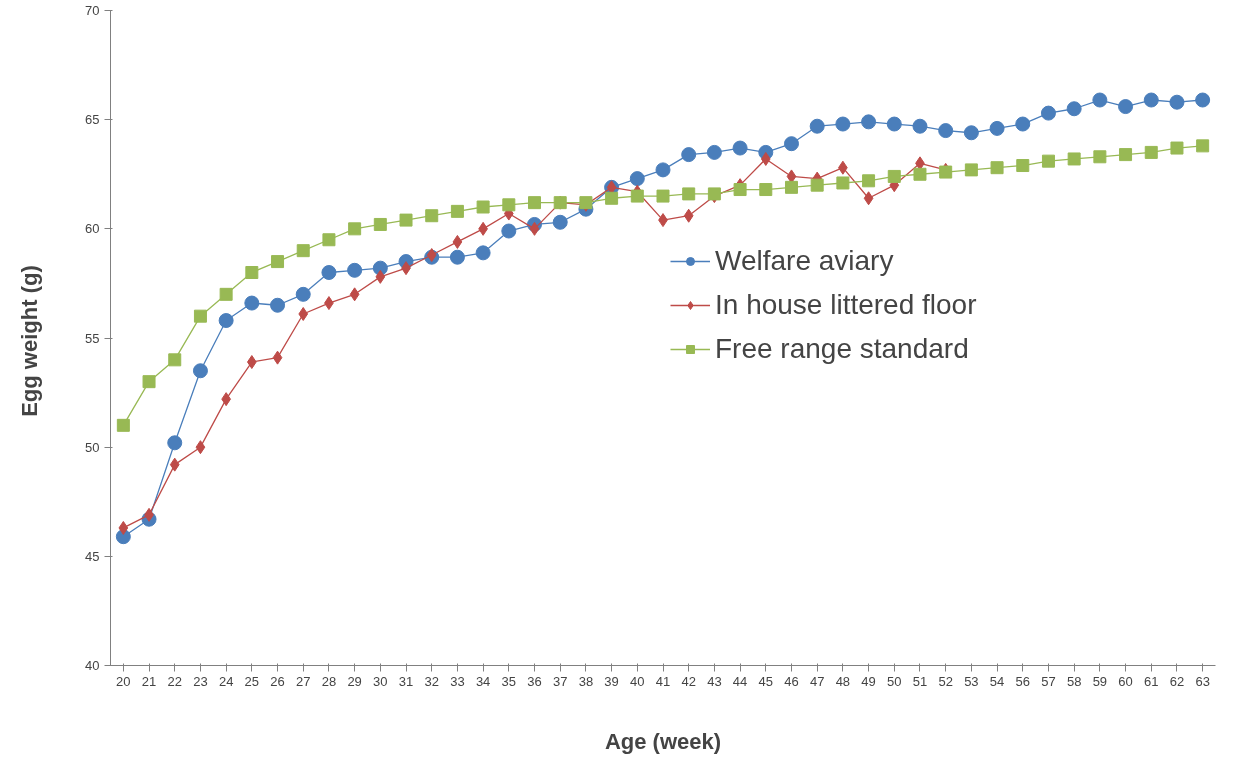  I want to click on x-tick-label: 26, so click(277, 681).